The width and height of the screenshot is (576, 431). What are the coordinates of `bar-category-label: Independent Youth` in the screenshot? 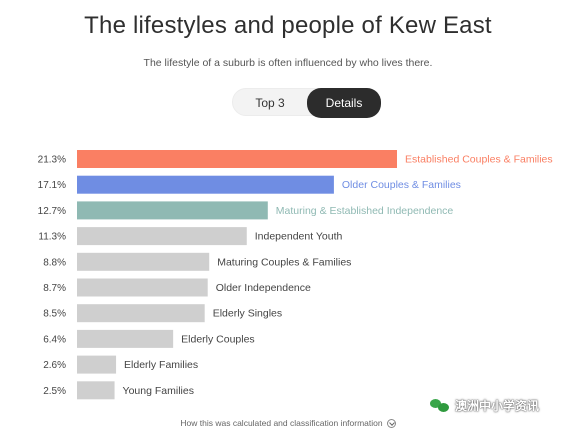 It's located at (299, 237).